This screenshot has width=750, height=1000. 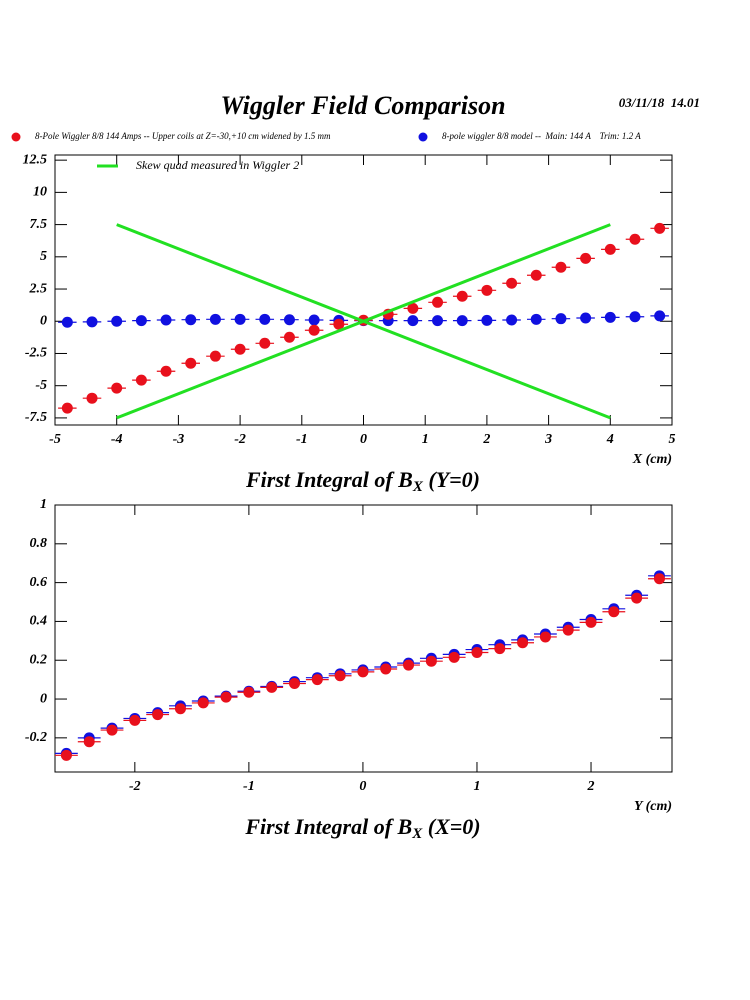 What do you see at coordinates (591, 786) in the screenshot?
I see `x-tick-label: 2` at bounding box center [591, 786].